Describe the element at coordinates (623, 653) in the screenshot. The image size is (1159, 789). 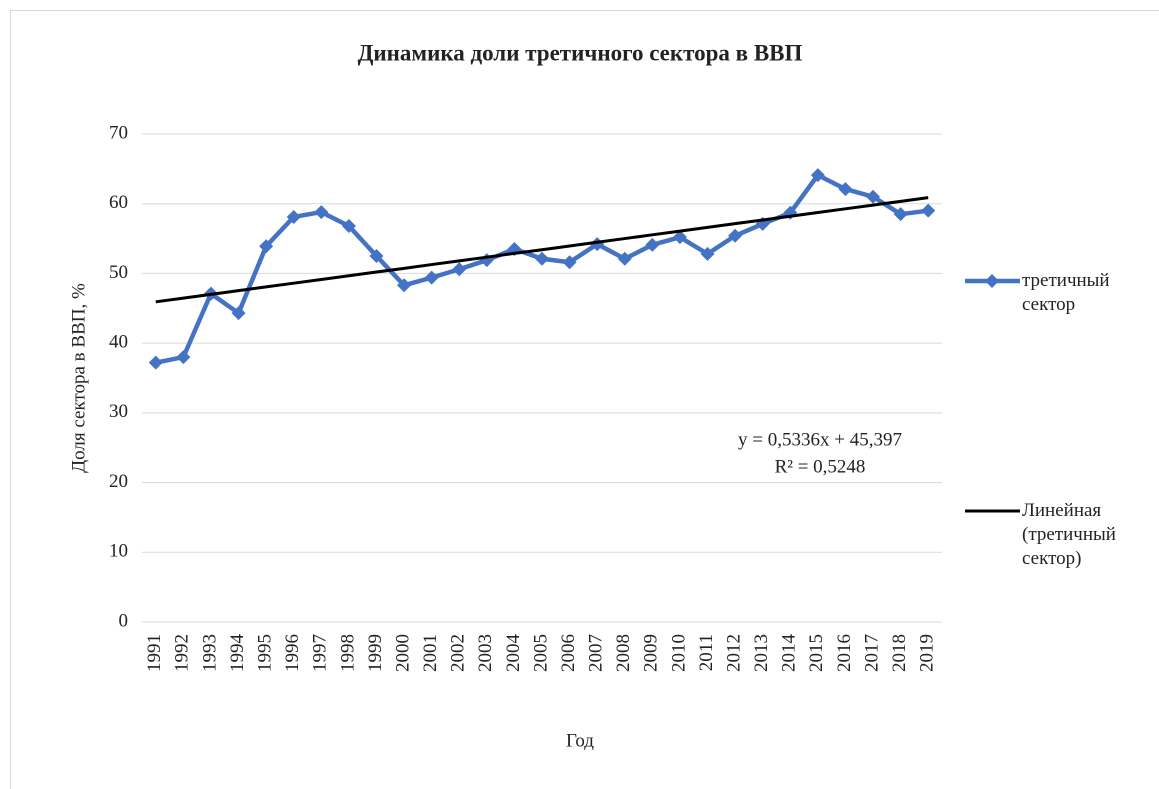
I see `x-tick-label: 2008` at that location.